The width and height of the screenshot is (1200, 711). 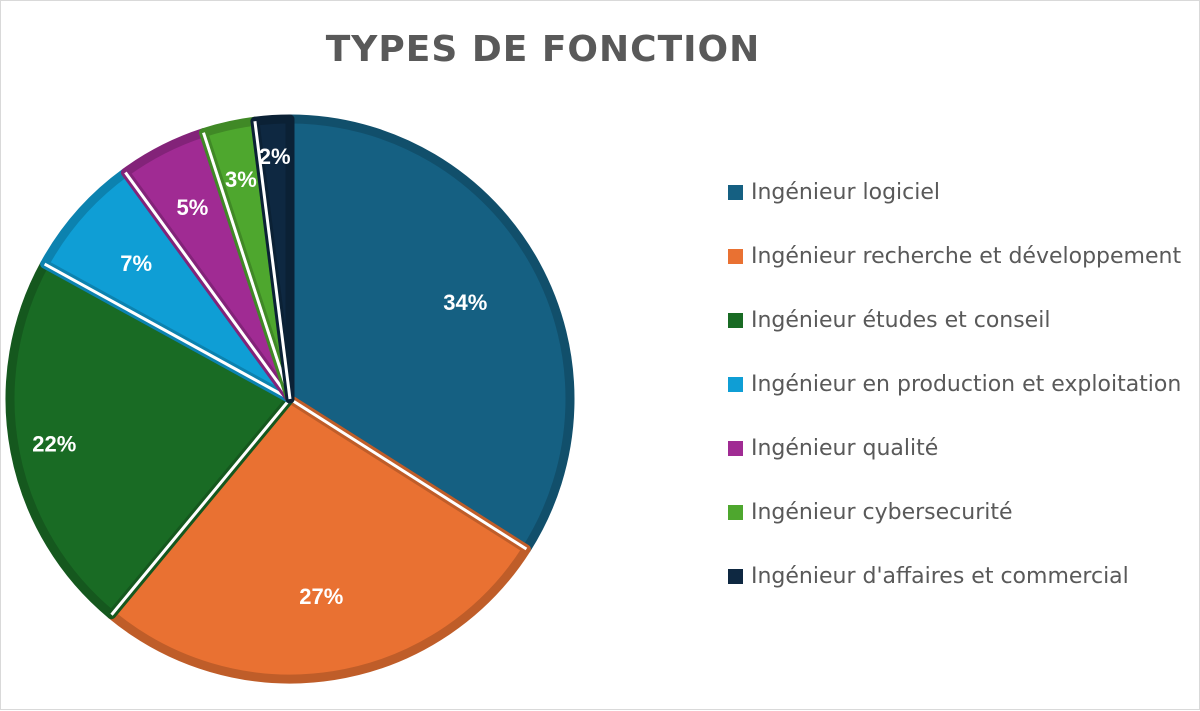 I want to click on slice-data-label: 7%, so click(x=136, y=263).